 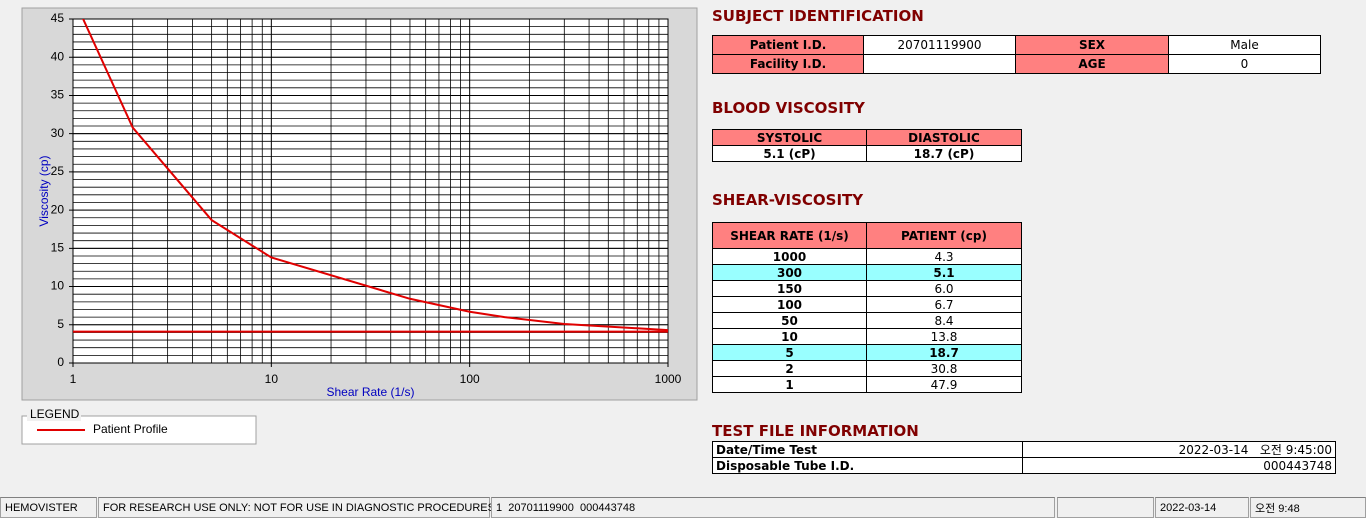 I want to click on section-title: SHEAR-VISCOSITY, so click(x=788, y=200).